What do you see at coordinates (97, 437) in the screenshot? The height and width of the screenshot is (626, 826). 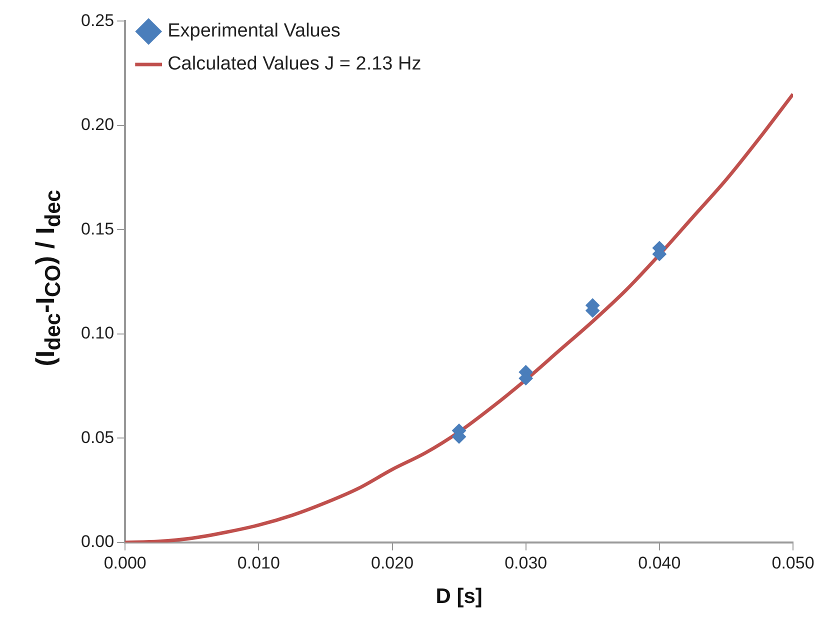 I see `y-tick-label: 0.05` at bounding box center [97, 437].